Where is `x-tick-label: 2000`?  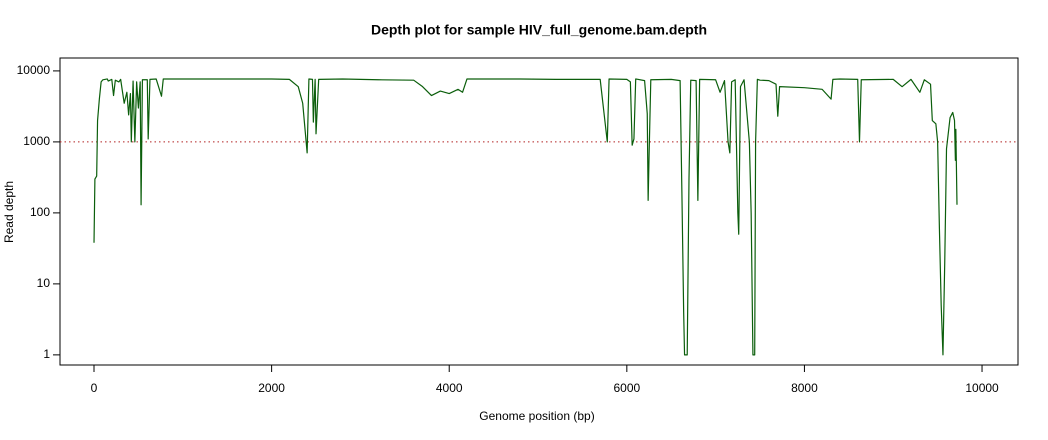
x-tick-label: 2000 is located at coordinates (271, 388).